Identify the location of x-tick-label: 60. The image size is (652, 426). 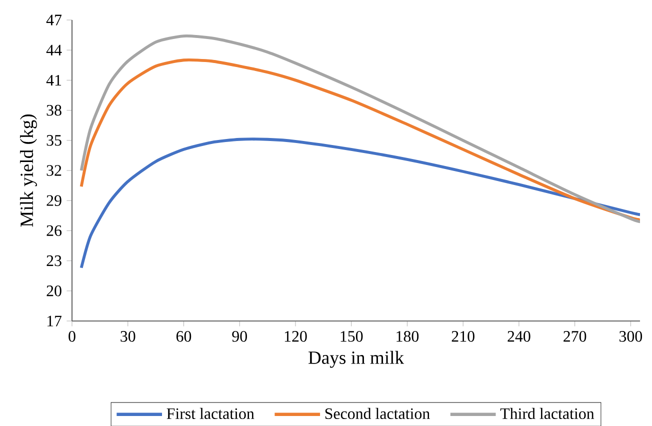
(184, 336).